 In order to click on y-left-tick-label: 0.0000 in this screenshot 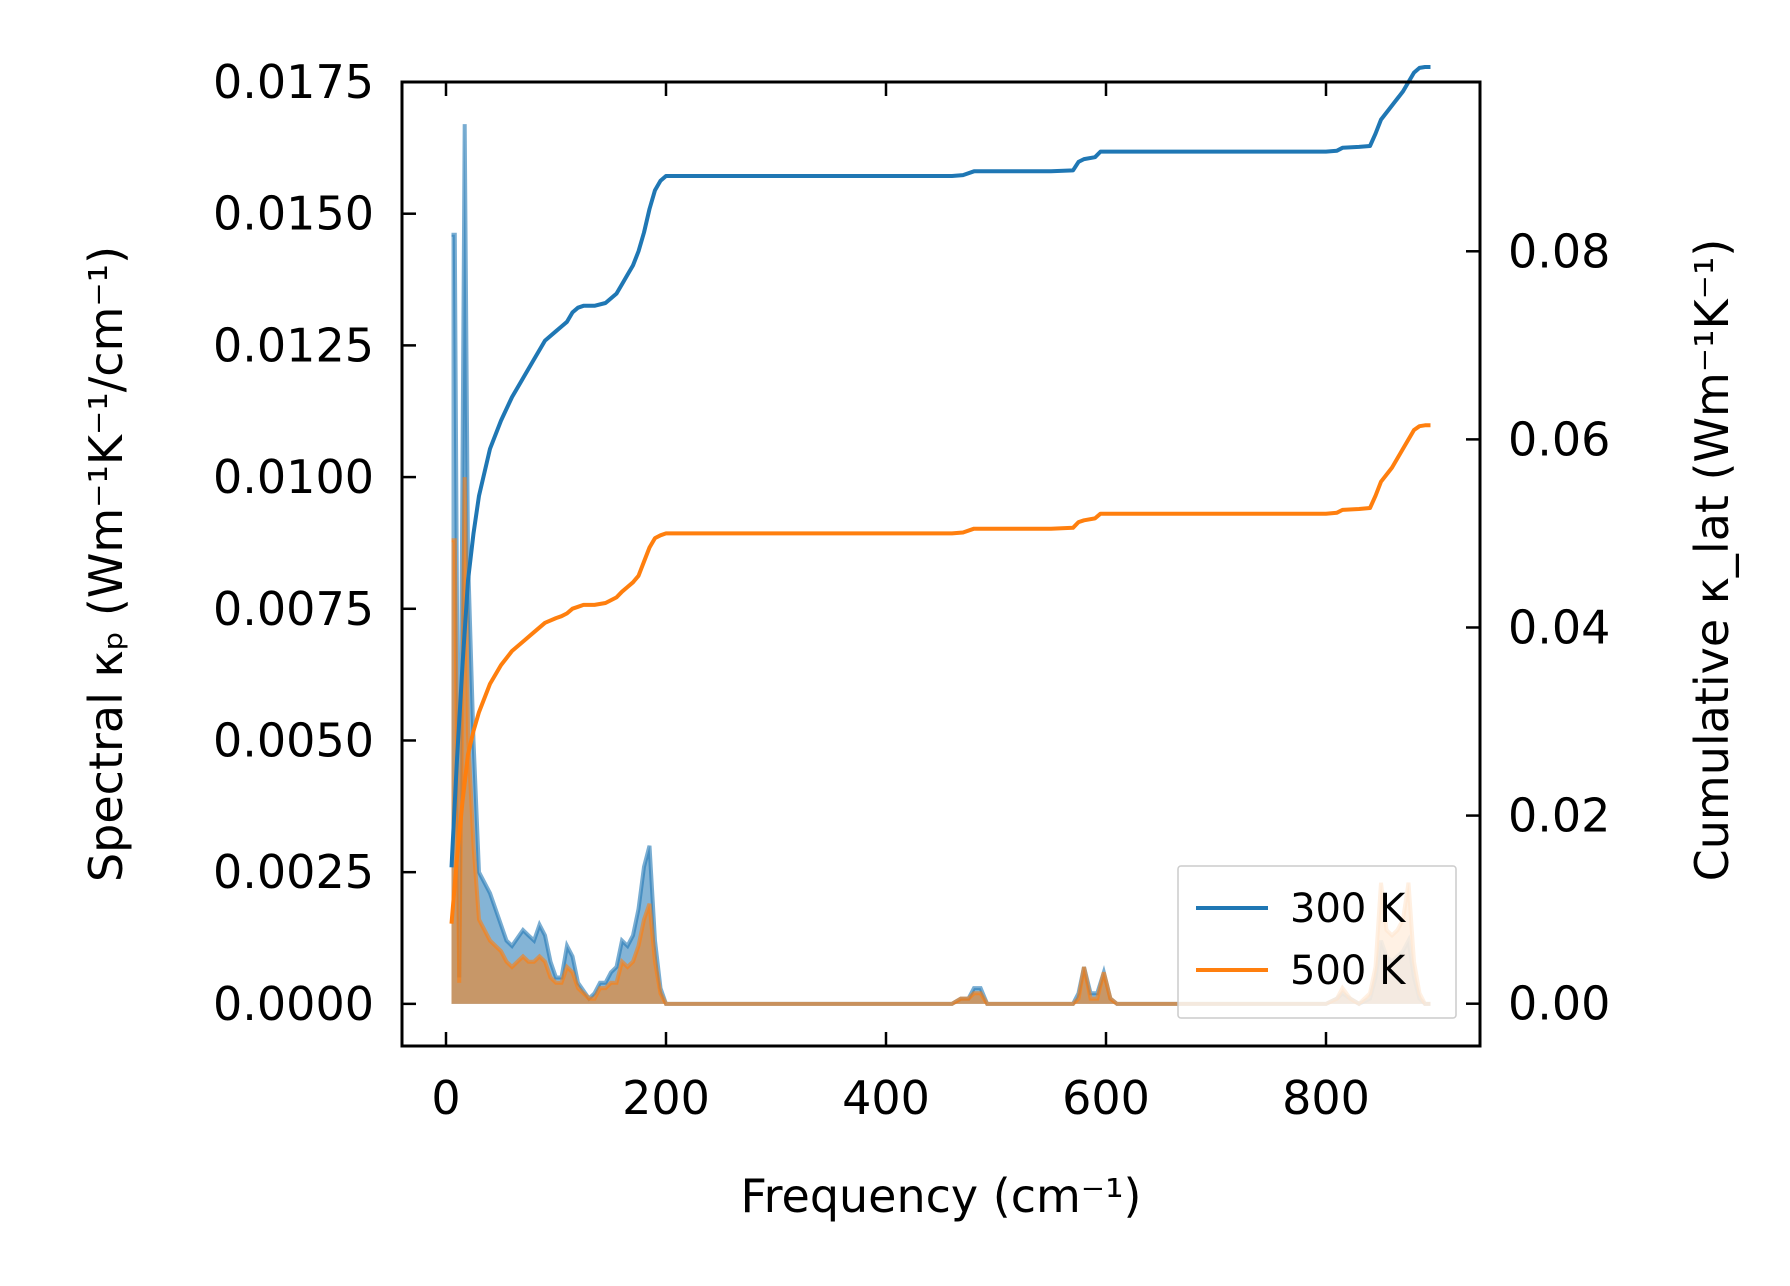, I will do `click(293, 1004)`.